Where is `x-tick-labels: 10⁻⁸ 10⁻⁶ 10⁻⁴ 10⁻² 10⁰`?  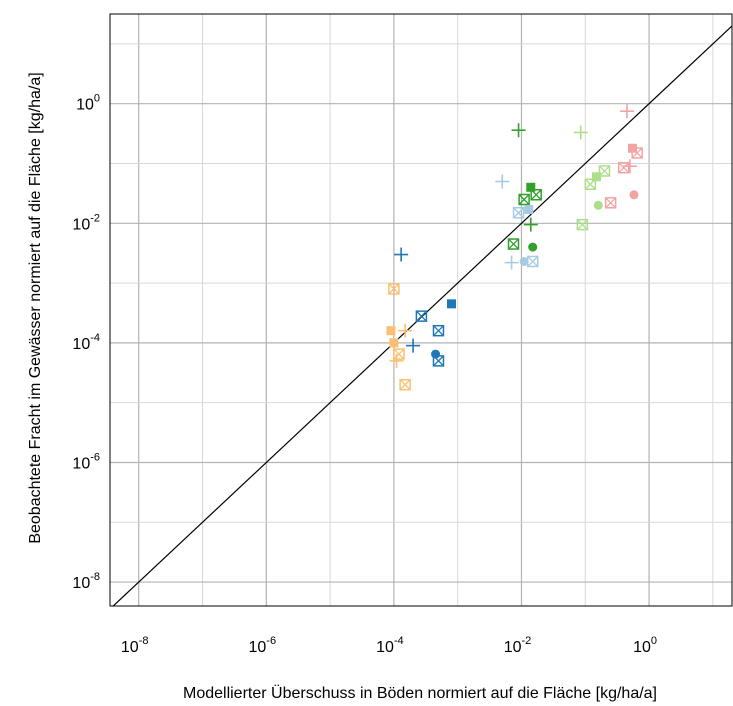
x-tick-labels: 10⁻⁸ 10⁻⁶ 10⁻⁴ 10⁻² 10⁰ is located at coordinates (389, 645).